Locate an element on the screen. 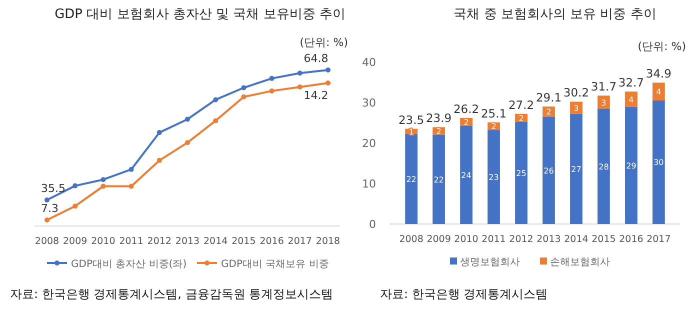 Image resolution: width=700 pixels, height=311 pixels. legend-label: GDP대비 국채보유 비중 is located at coordinates (275, 264).